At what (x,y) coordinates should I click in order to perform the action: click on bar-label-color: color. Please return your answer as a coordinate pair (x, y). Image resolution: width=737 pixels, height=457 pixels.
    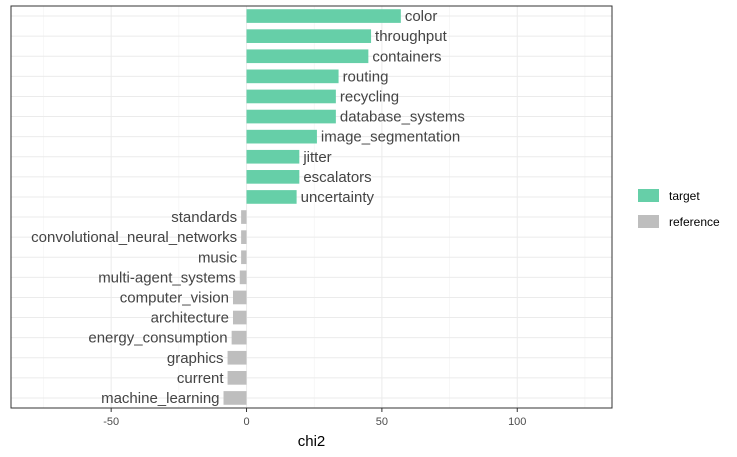
    Looking at the image, I should click on (421, 16).